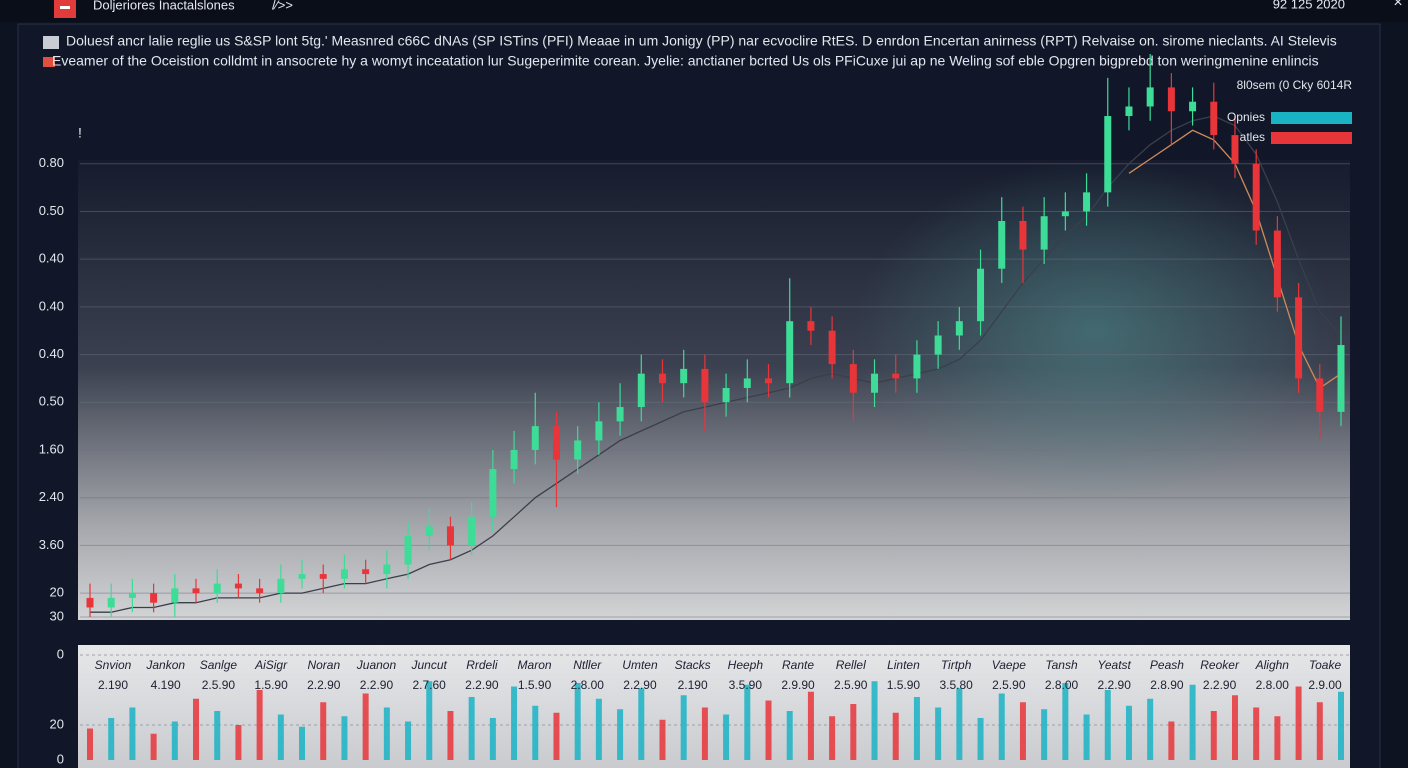 Image resolution: width=1408 pixels, height=768 pixels. Describe the element at coordinates (51, 496) in the screenshot. I see `y-tick-label: 2.40` at that location.